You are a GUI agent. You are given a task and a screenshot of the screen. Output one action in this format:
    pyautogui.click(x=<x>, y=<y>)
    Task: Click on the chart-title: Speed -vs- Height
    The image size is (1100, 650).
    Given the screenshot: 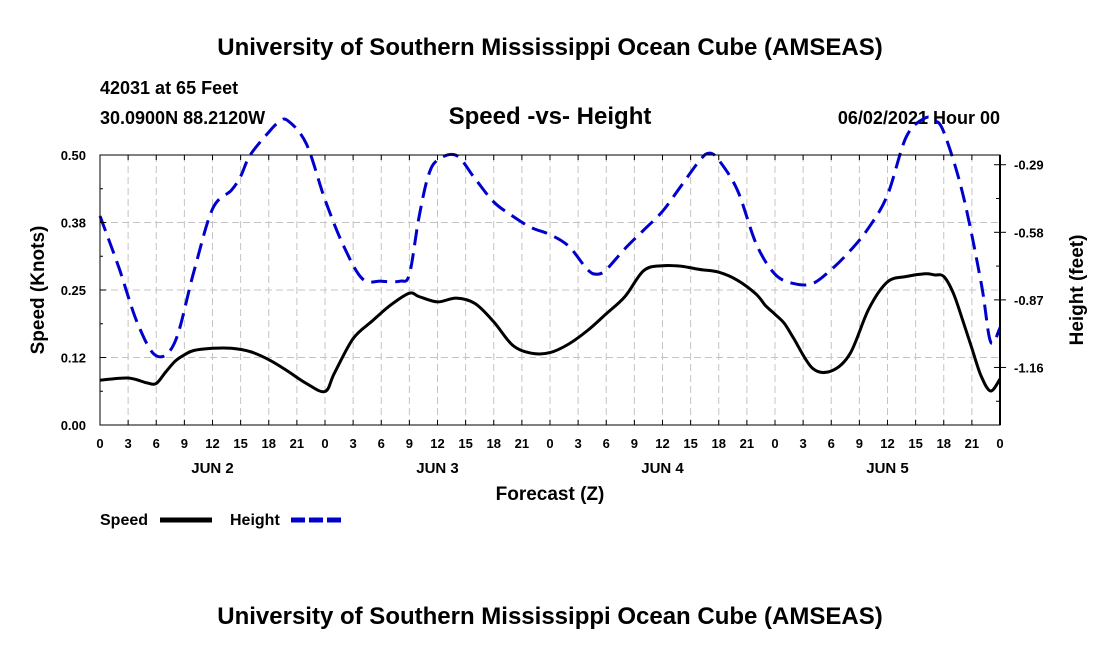 What is the action you would take?
    pyautogui.click(x=550, y=116)
    